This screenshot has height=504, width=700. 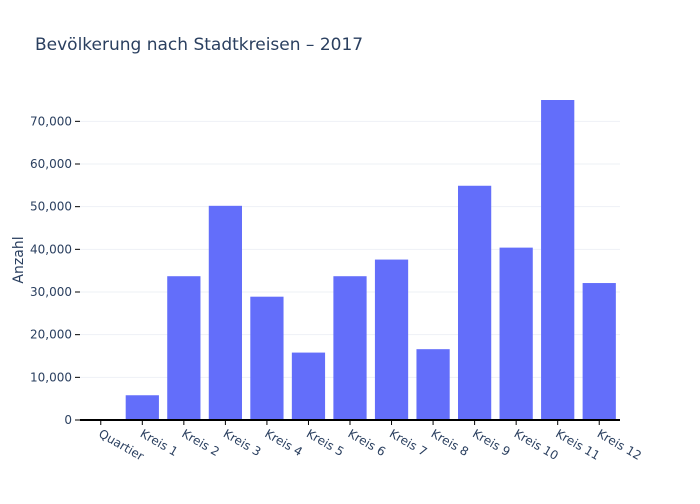 What do you see at coordinates (367, 442) in the screenshot?
I see `x-tick-label: Kreis 6` at bounding box center [367, 442].